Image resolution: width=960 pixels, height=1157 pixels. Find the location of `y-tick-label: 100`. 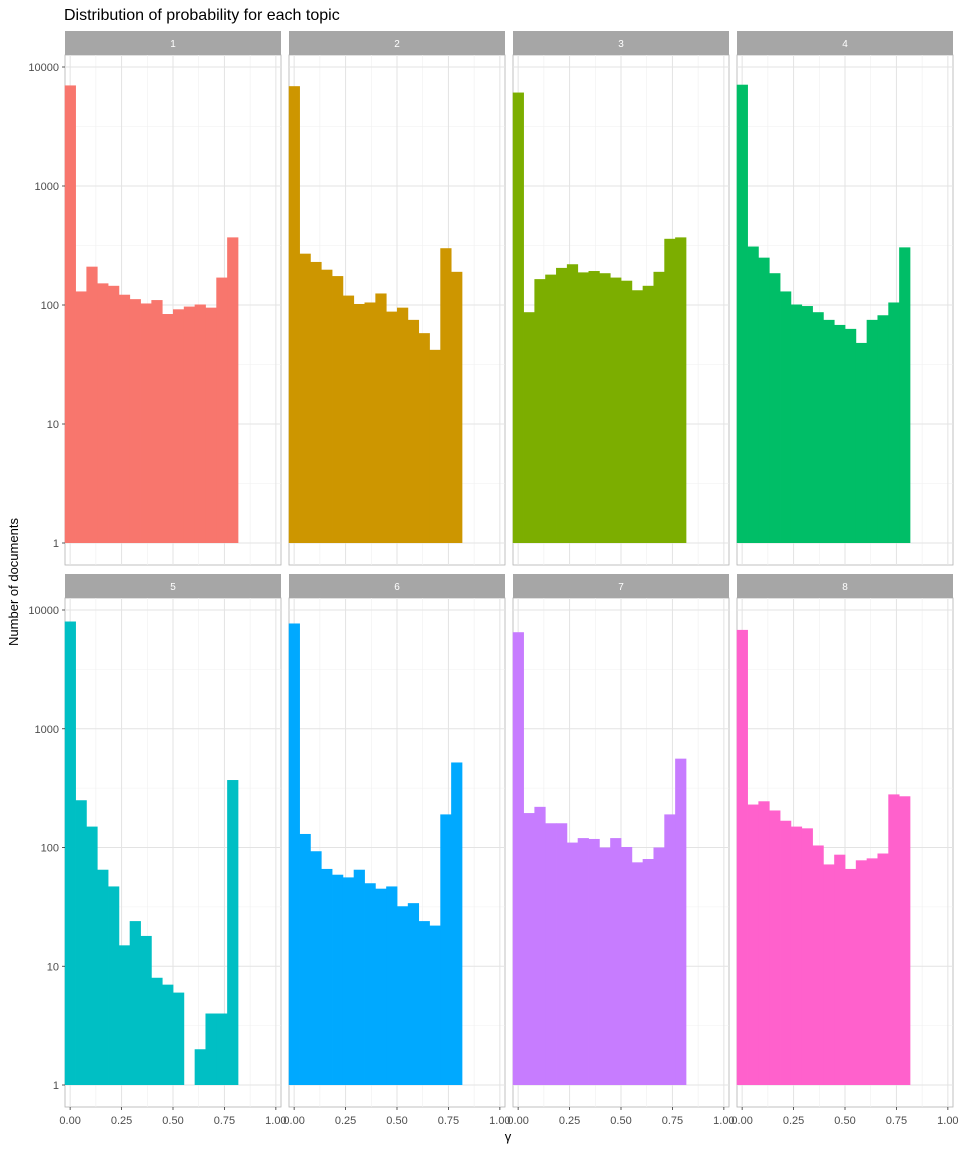

y-tick-label: 100 is located at coordinates (50, 849).